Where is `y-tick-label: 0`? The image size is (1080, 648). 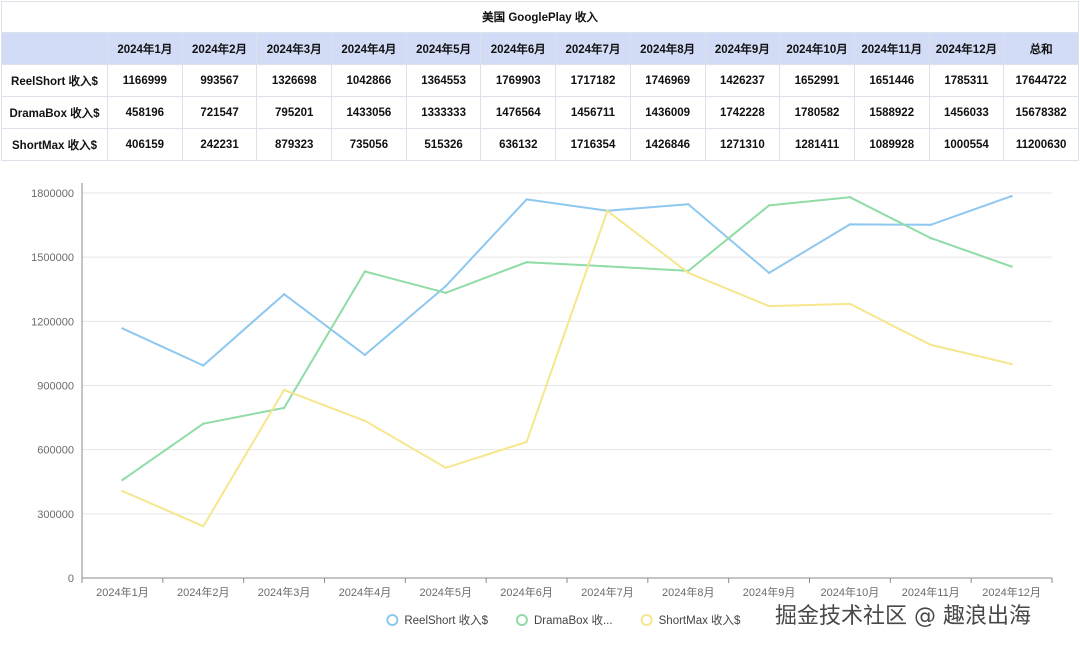 y-tick-label: 0 is located at coordinates (71, 579).